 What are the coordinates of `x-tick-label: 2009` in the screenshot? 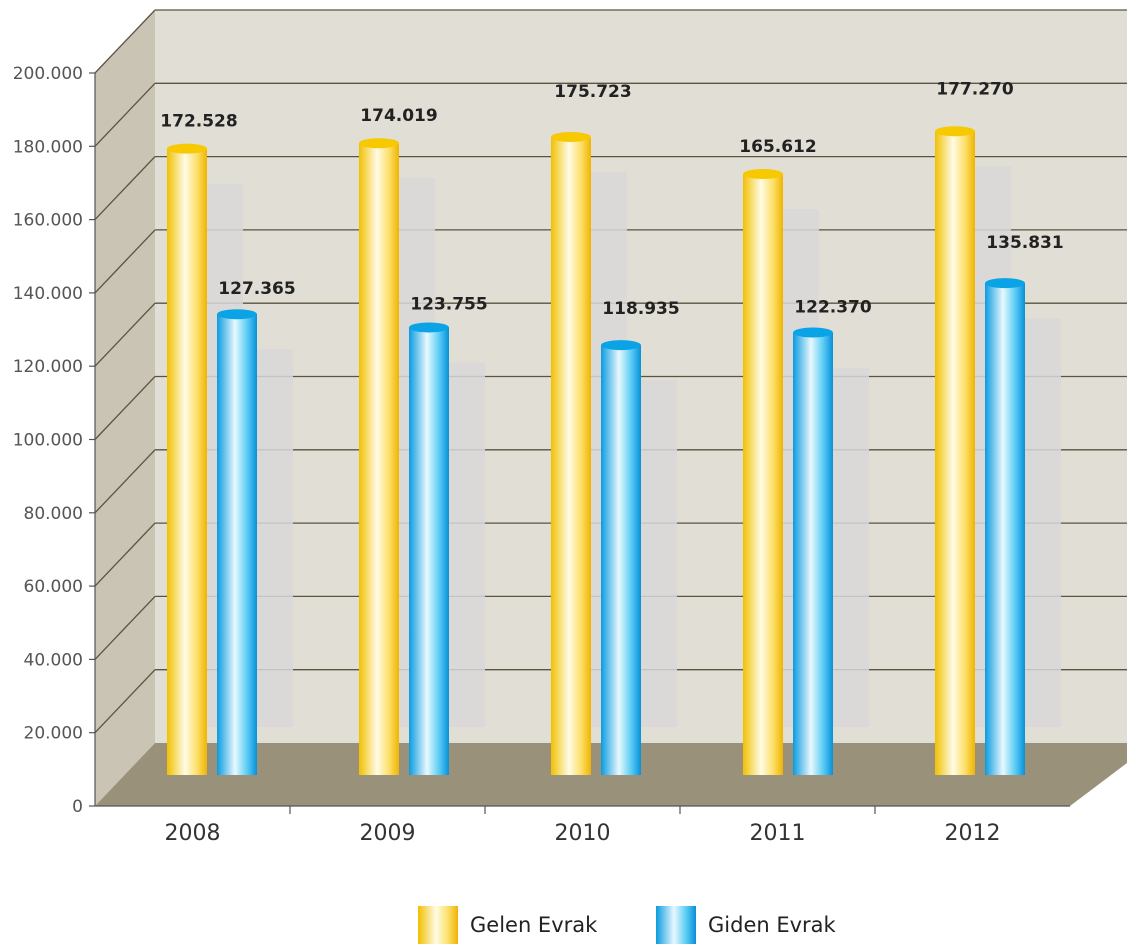 It's located at (388, 833).